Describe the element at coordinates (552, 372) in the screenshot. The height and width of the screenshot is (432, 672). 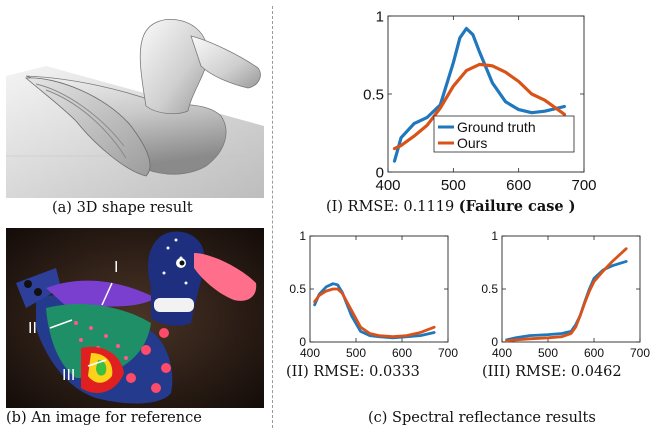
I see `caption-III: (III) RMSE: 0.0462` at that location.